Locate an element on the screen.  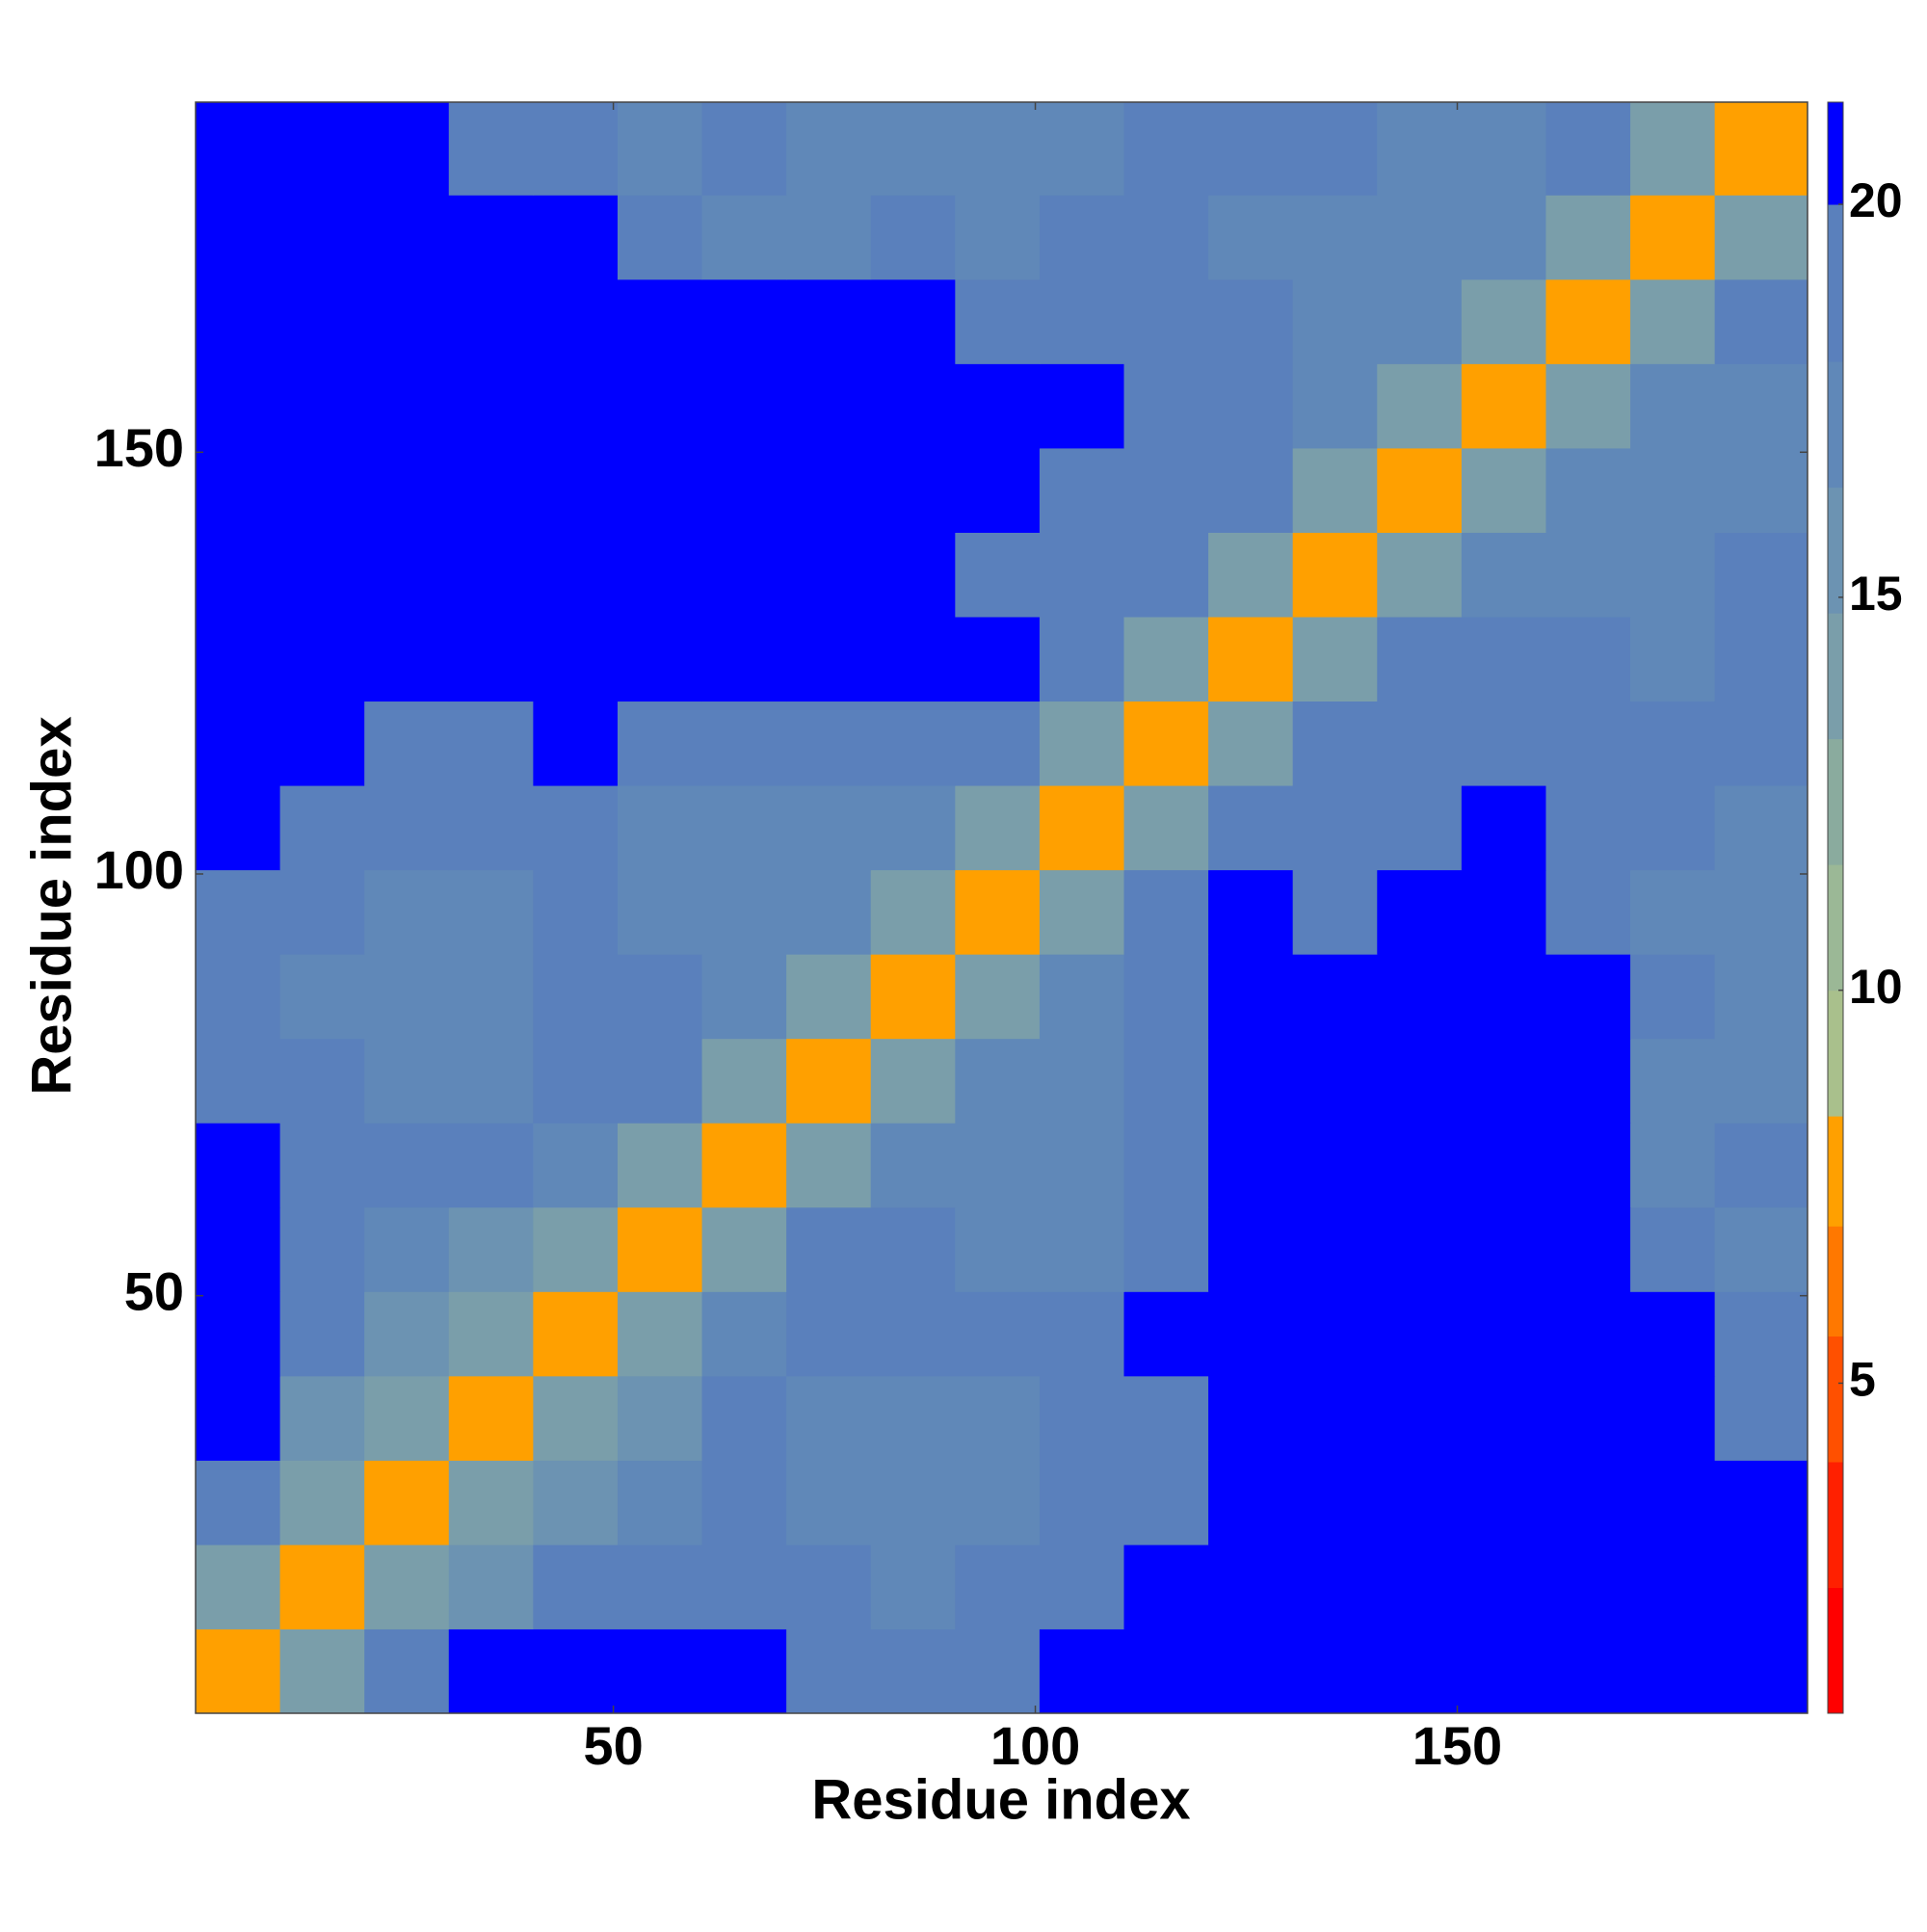
colorbar-tick-label: 20 is located at coordinates (1876, 200).